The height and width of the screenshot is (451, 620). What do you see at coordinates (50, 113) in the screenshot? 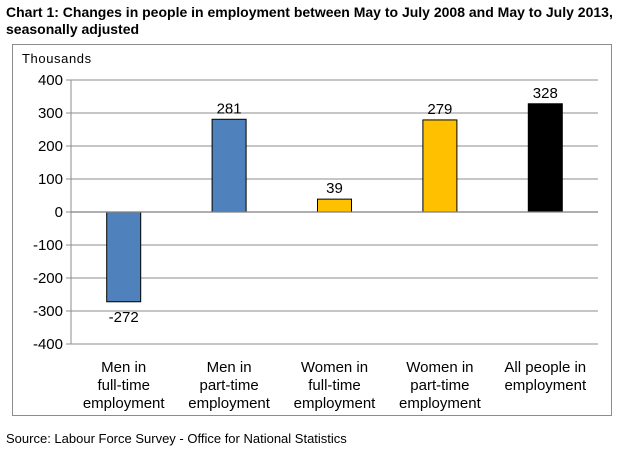
I see `y-tick-label: 300` at bounding box center [50, 113].